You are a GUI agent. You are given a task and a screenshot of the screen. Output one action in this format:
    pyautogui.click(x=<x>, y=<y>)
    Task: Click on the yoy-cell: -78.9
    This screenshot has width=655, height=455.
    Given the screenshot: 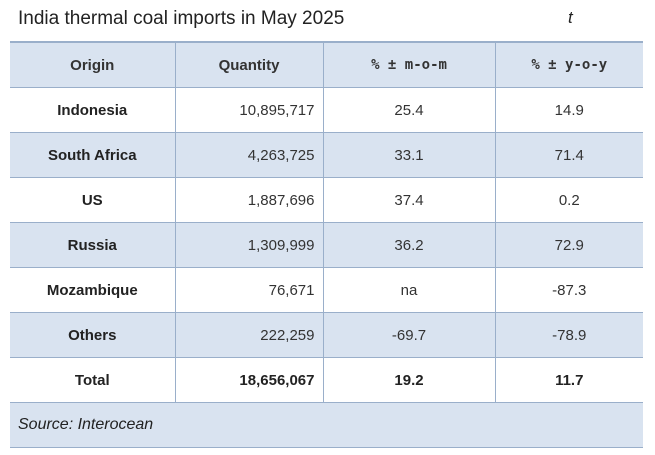 What is the action you would take?
    pyautogui.click(x=568, y=335)
    